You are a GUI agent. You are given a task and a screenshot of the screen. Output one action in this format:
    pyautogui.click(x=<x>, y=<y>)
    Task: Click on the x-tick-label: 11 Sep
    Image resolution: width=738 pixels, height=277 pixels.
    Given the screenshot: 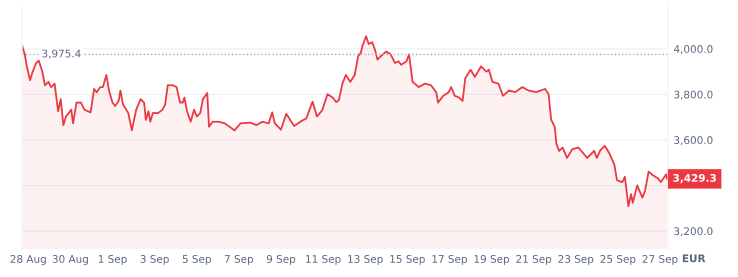 What is the action you would take?
    pyautogui.click(x=323, y=260)
    